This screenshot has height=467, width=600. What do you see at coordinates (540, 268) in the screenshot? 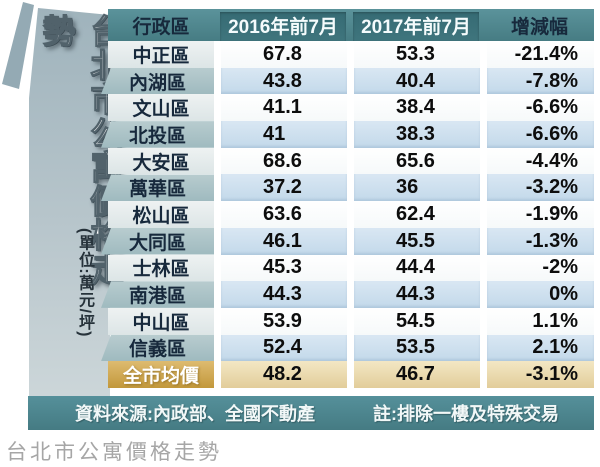
I see `change-cell: -2%` at bounding box center [540, 268].